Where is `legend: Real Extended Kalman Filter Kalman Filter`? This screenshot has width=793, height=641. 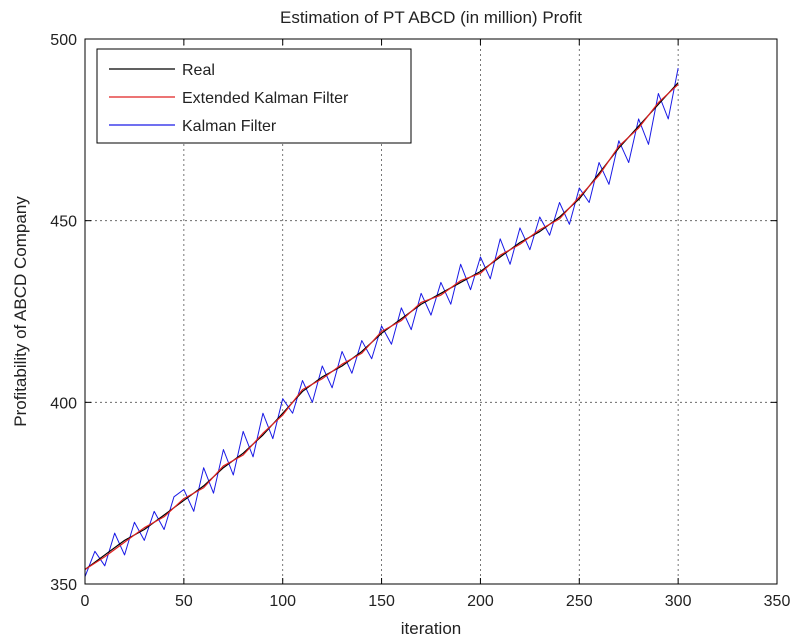
legend: Real Extended Kalman Filter Kalman Filter is located at coordinates (254, 96).